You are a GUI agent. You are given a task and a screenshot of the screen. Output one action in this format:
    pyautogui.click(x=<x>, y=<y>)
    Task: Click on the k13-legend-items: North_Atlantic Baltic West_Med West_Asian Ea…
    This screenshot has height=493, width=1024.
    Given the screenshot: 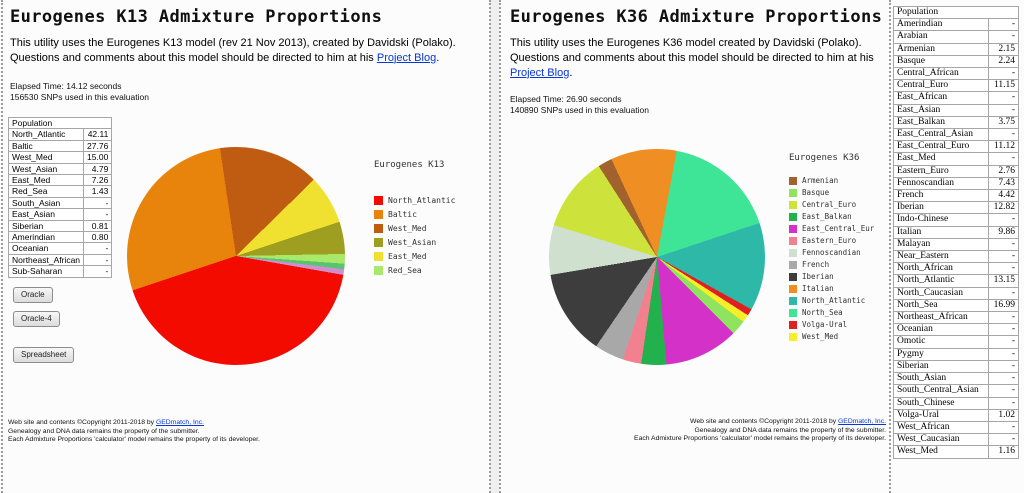 What is the action you would take?
    pyautogui.click(x=414, y=235)
    